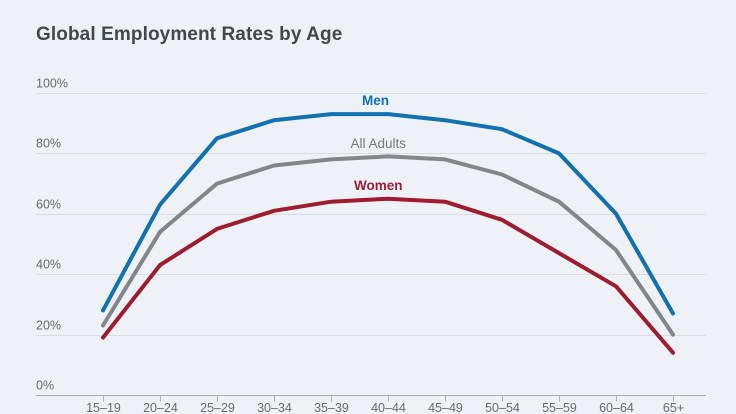 The height and width of the screenshot is (414, 736). What do you see at coordinates (502, 407) in the screenshot?
I see `x-tick-label: 50–54` at bounding box center [502, 407].